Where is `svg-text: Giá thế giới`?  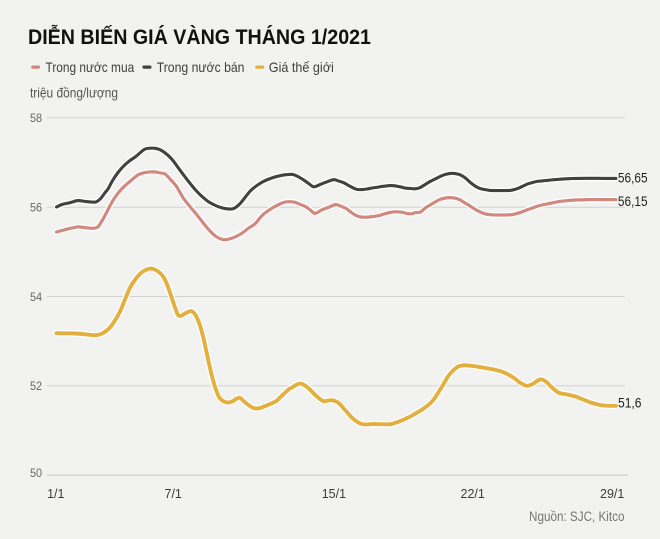
svg-text: Giá thế giới is located at coordinates (301, 67).